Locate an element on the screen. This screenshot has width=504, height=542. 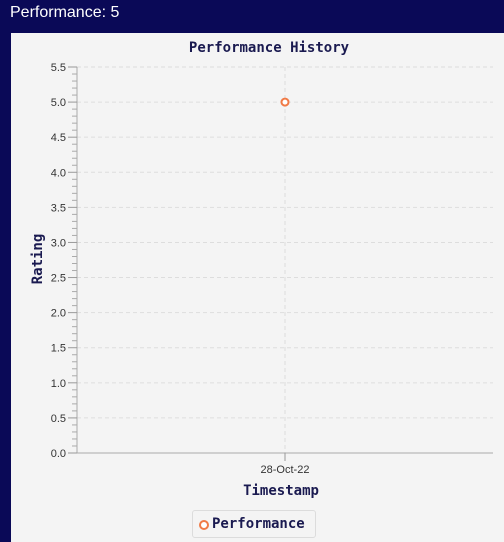
chart-legend: Performance is located at coordinates (254, 524).